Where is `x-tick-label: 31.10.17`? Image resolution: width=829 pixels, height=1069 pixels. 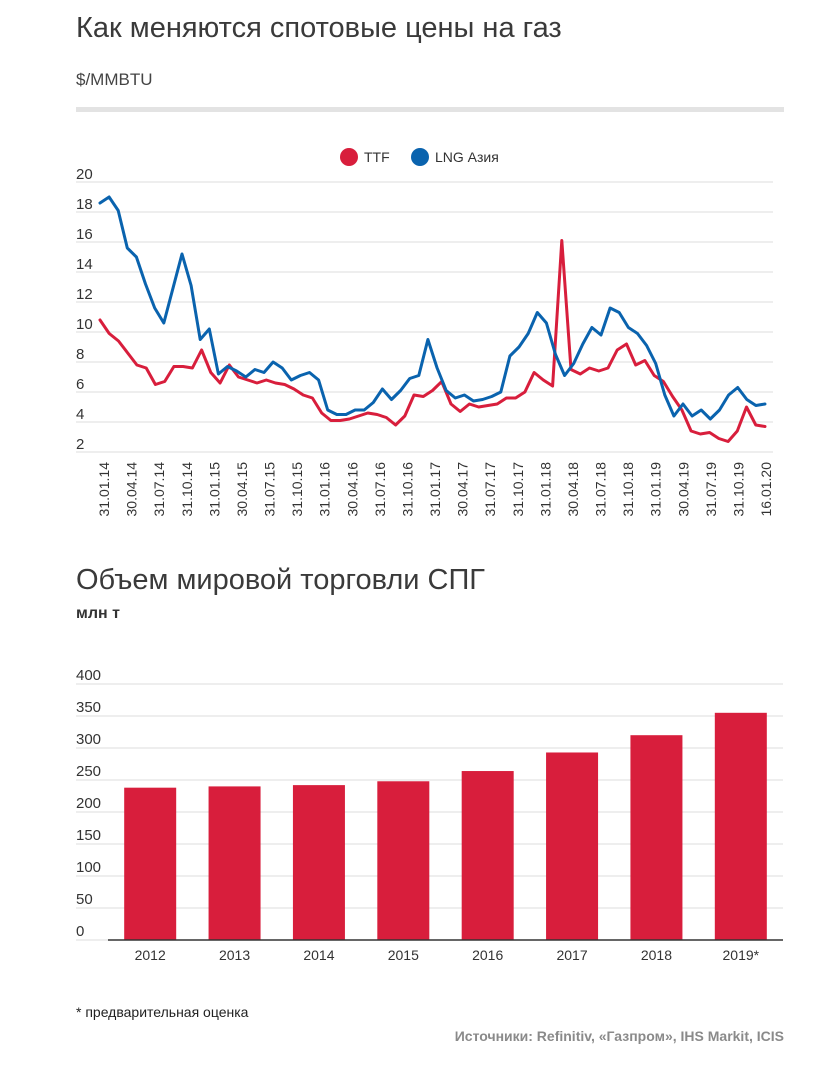 x-tick-label: 31.10.17 is located at coordinates (518, 489).